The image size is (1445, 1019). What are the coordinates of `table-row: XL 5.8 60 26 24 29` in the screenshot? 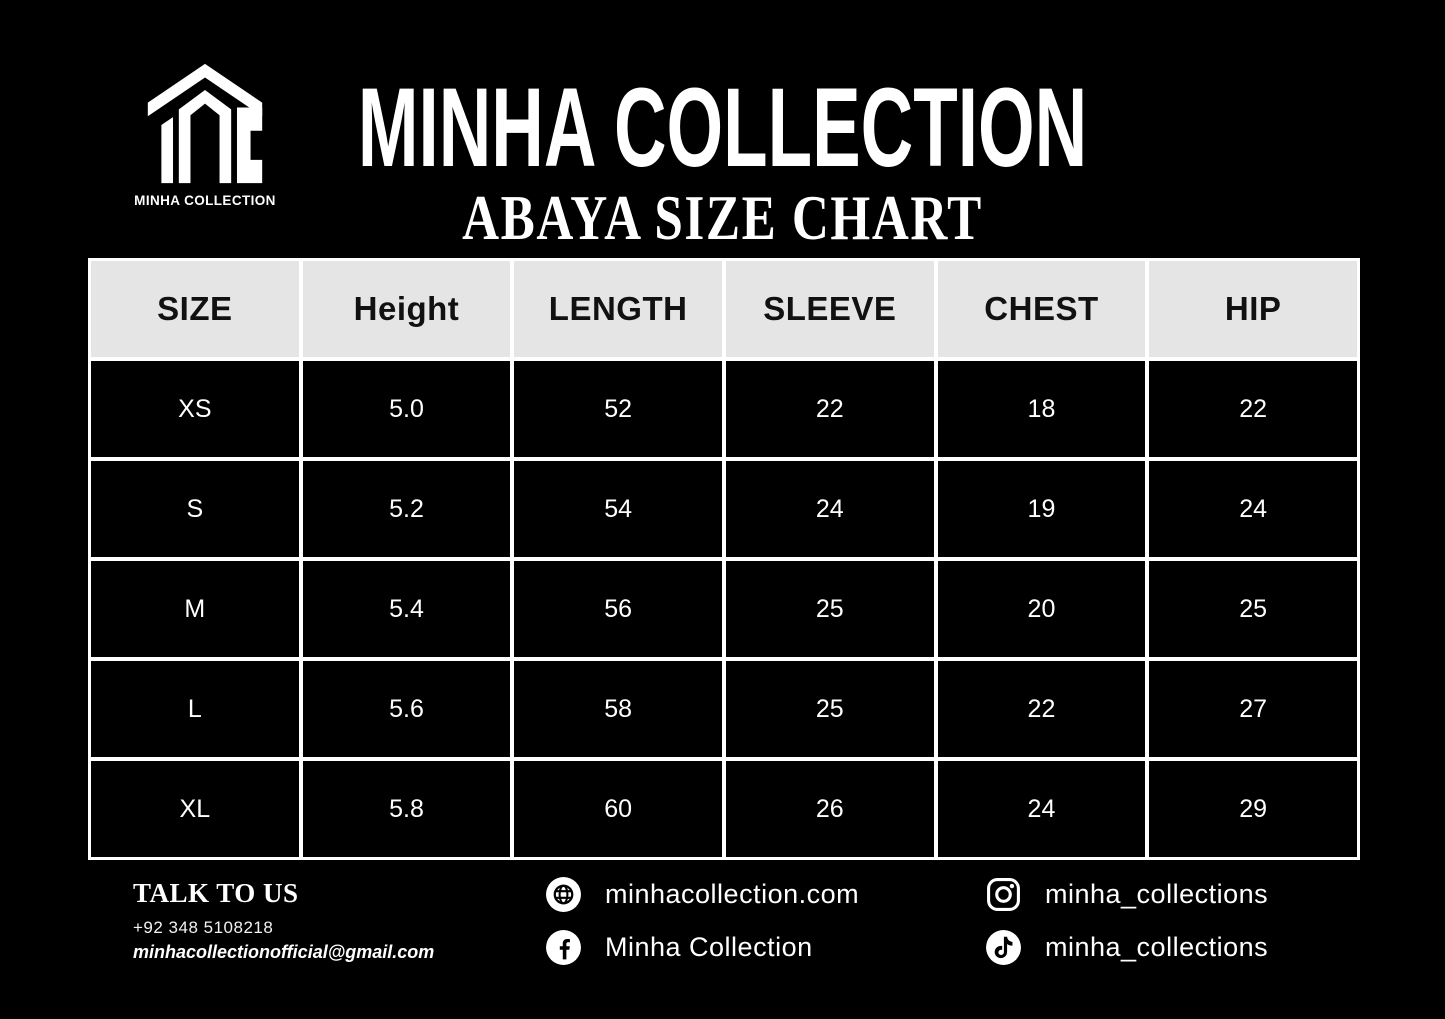 It's located at (724, 809).